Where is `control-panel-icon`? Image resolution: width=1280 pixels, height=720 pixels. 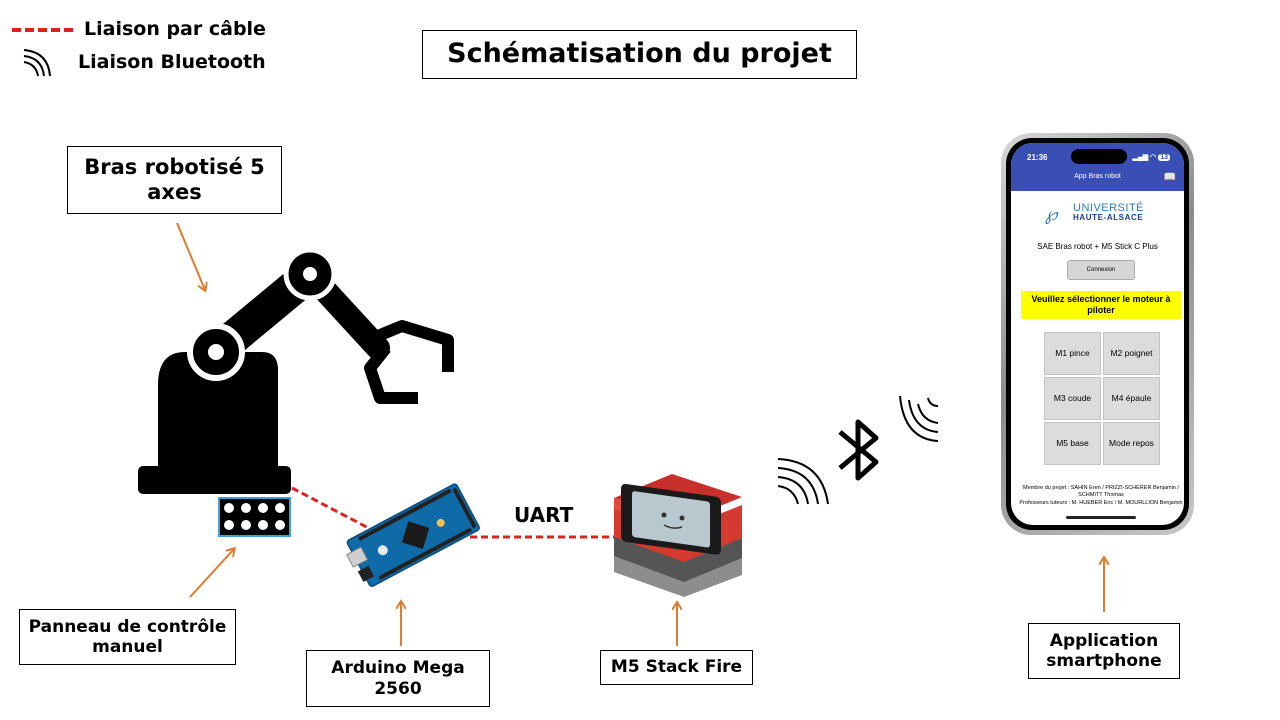
control-panel-icon is located at coordinates (254, 517).